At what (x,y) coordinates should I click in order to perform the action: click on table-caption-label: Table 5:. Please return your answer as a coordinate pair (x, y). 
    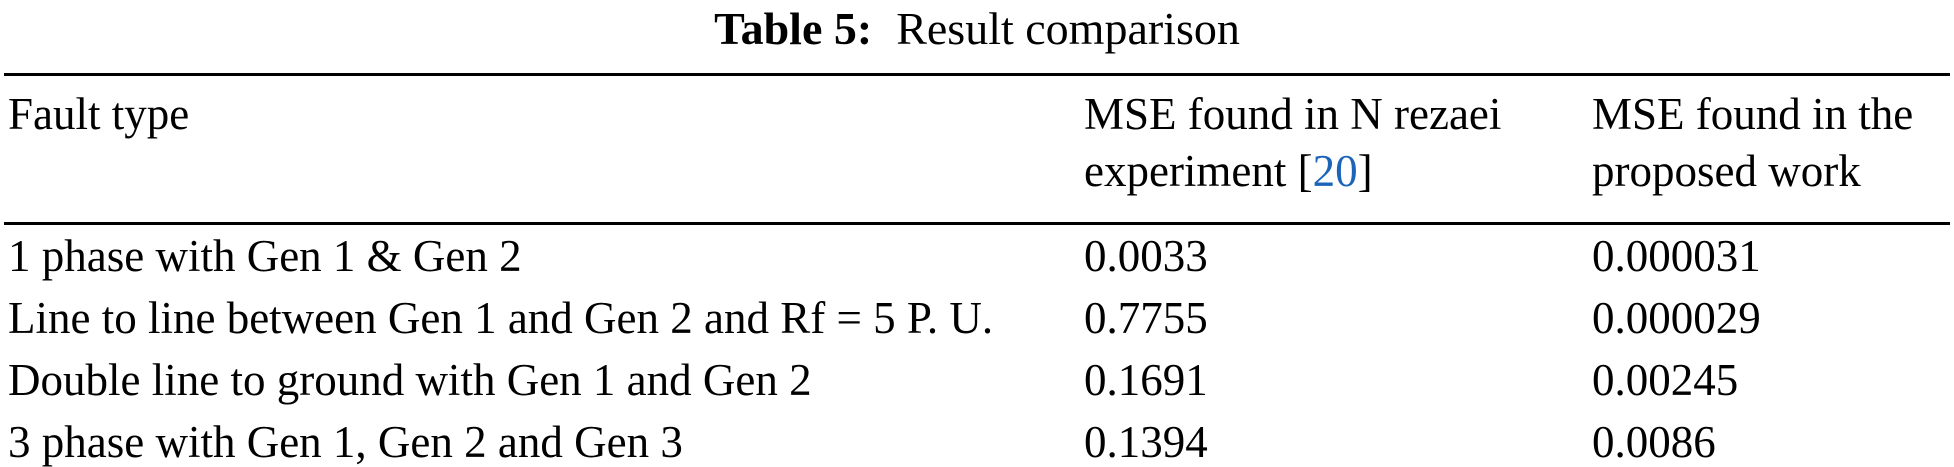
    Looking at the image, I should click on (793, 28).